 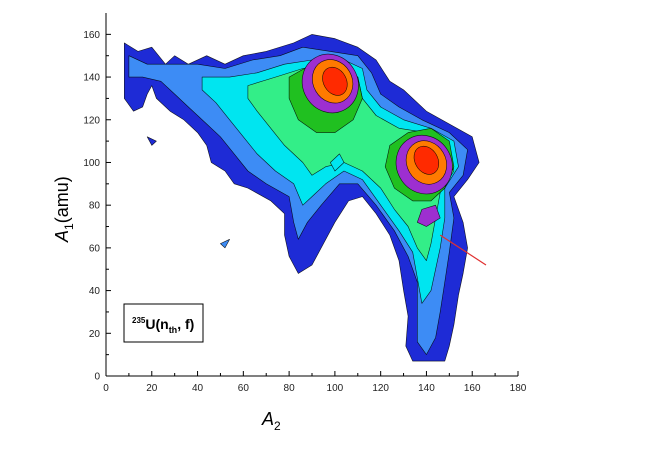 What do you see at coordinates (95, 291) in the screenshot?
I see `y-tick-label: 40` at bounding box center [95, 291].